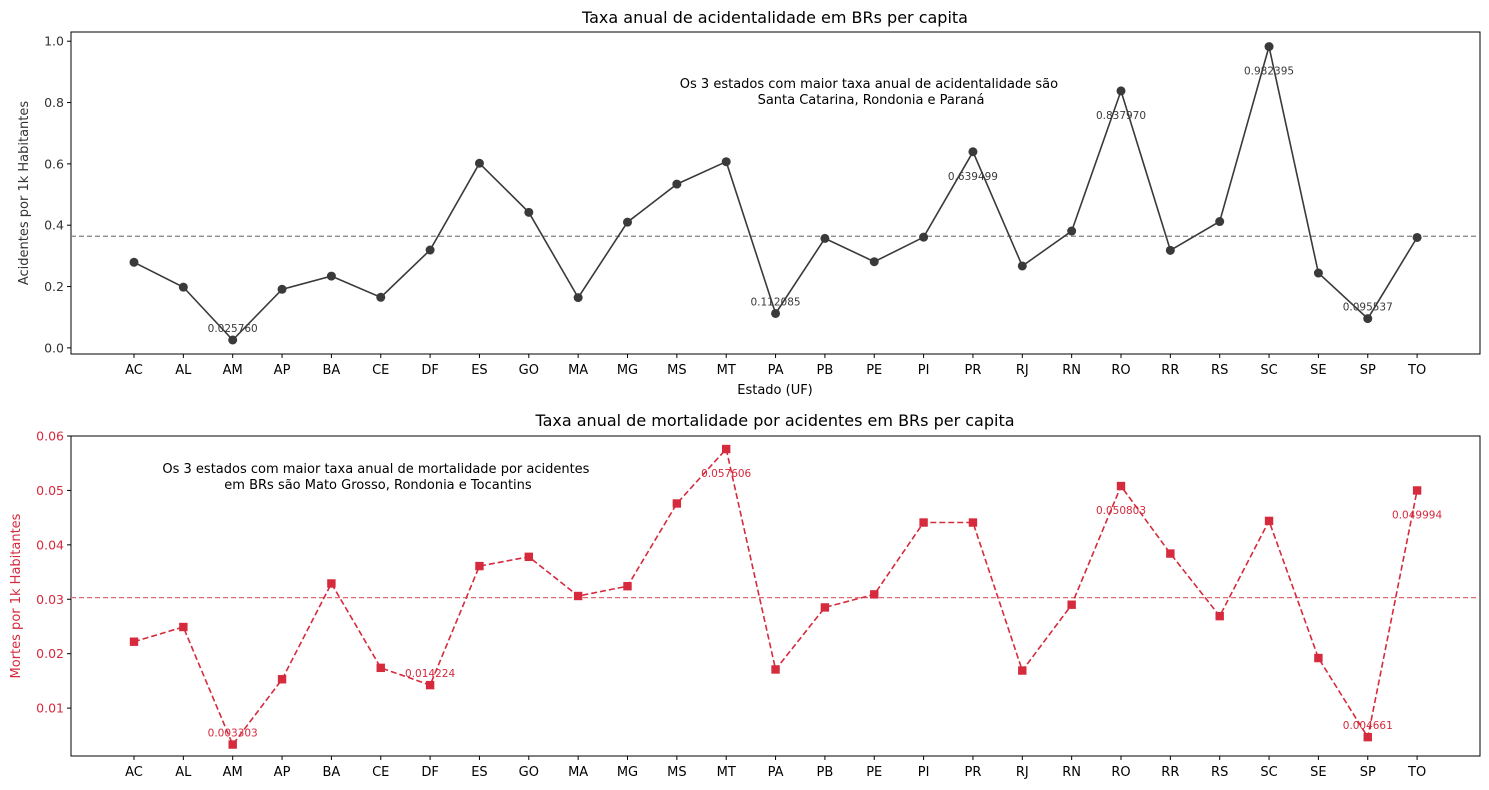 This screenshot has height=790, width=1489. I want to click on x-tick-label: RS, so click(1219, 370).